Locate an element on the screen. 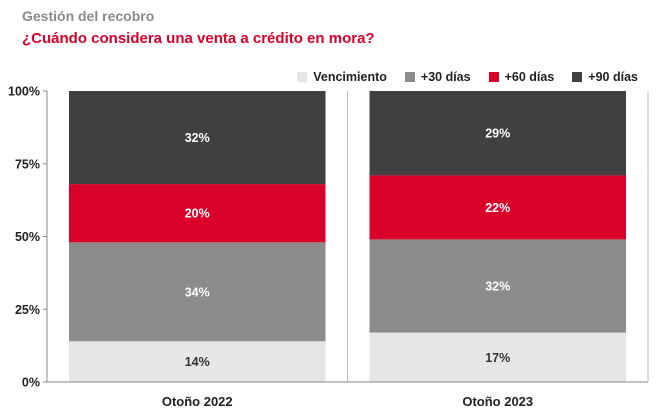 This screenshot has height=419, width=668. legend-item-vencimiento: Vencimiento is located at coordinates (342, 77).